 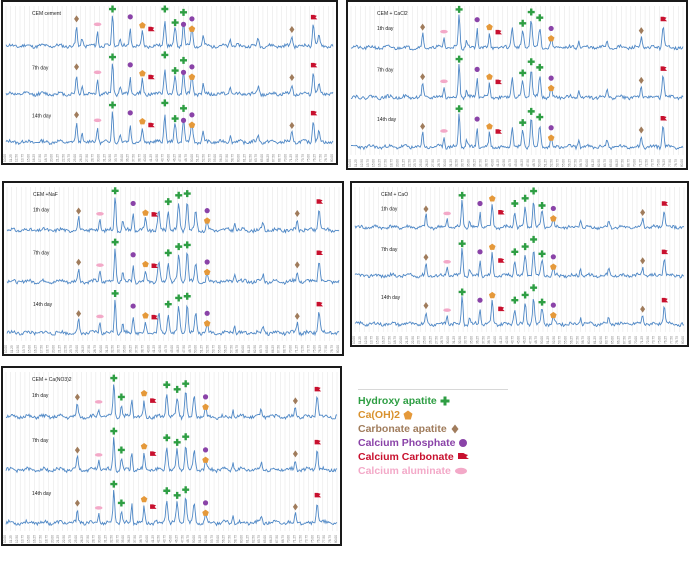 I want to click on x-tick-label: 56.25, so click(x=224, y=539).